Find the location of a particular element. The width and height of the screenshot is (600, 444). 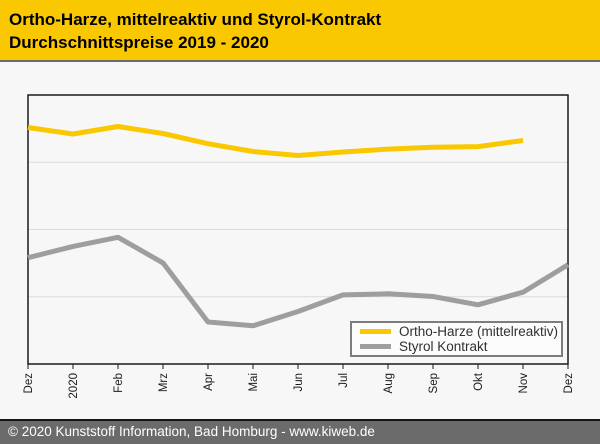

x-axis-label: Mai is located at coordinates (254, 382).